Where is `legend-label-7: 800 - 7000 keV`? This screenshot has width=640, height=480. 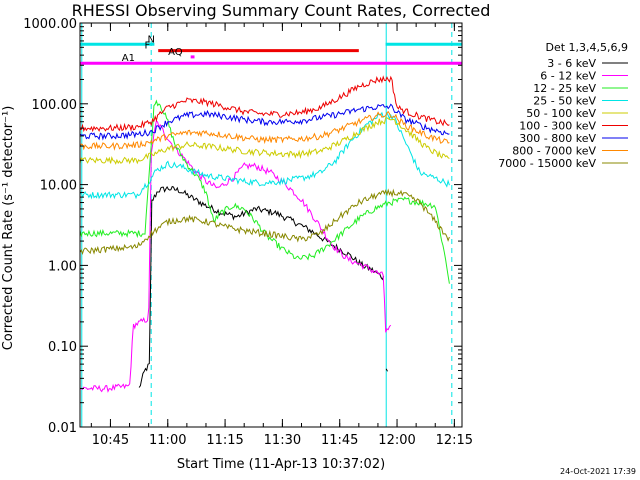
legend-label-7: 800 - 7000 keV is located at coordinates (554, 151).